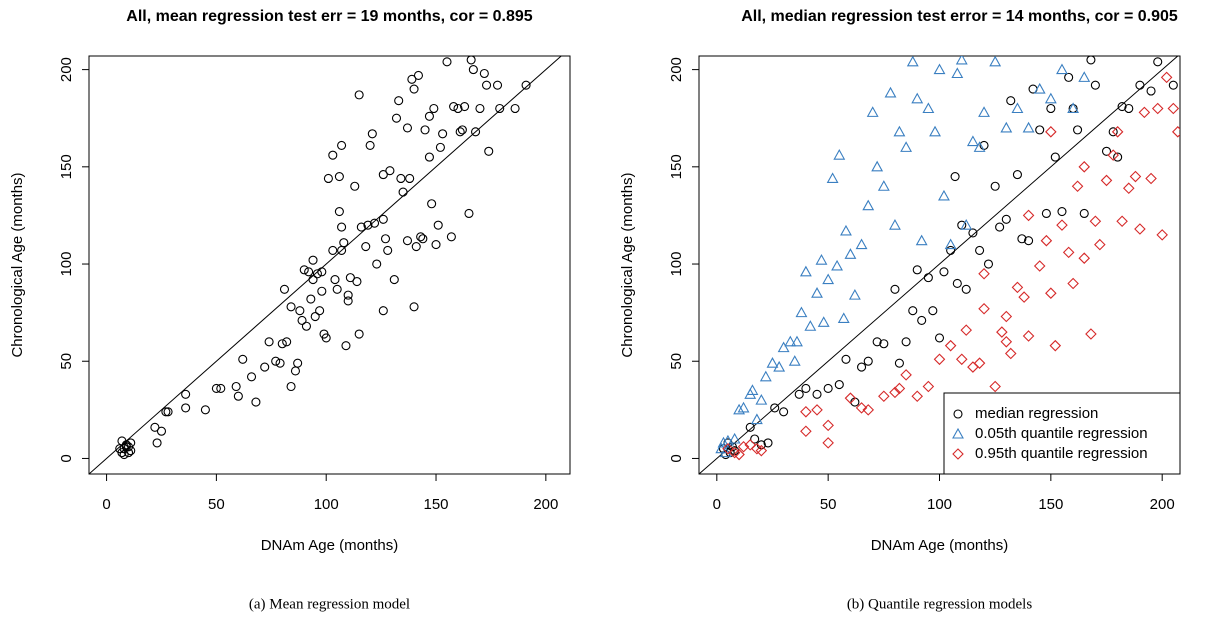 Image resolution: width=1220 pixels, height=618 pixels. I want to click on y-axis-label: Chronological Age (months), so click(627, 264).